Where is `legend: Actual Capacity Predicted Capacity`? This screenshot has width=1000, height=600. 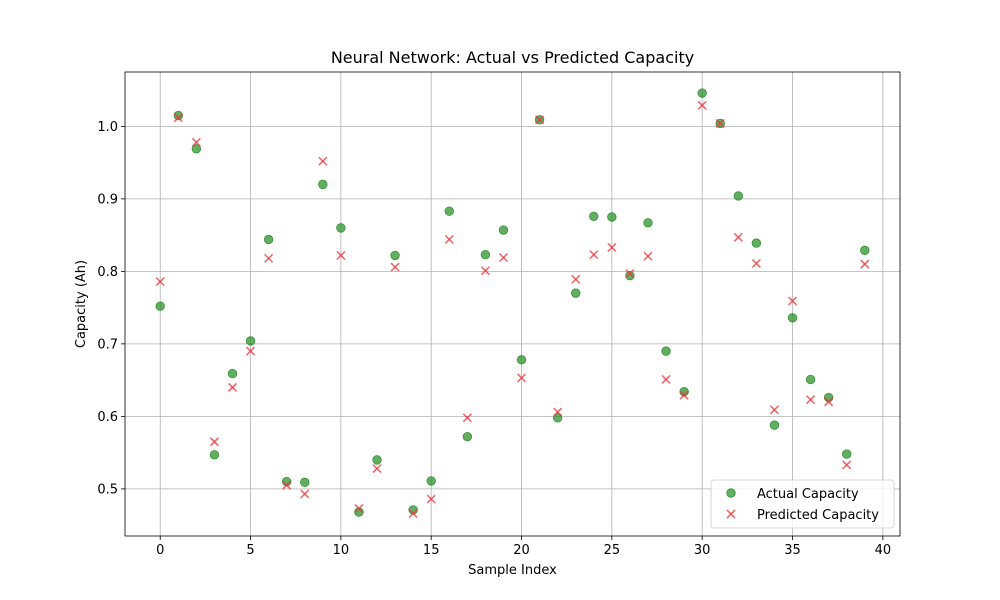 legend: Actual Capacity Predicted Capacity is located at coordinates (802, 504).